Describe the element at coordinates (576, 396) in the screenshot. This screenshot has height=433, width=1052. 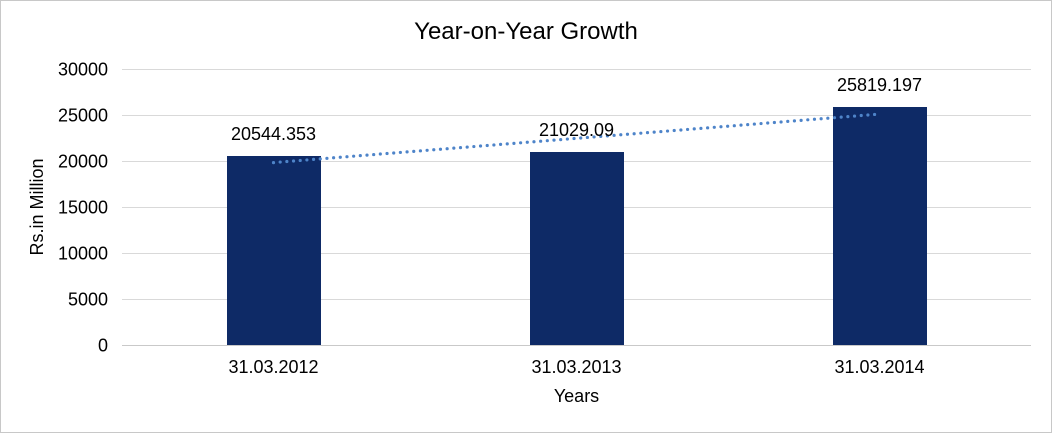
I see `x-axis-title: Years` at that location.